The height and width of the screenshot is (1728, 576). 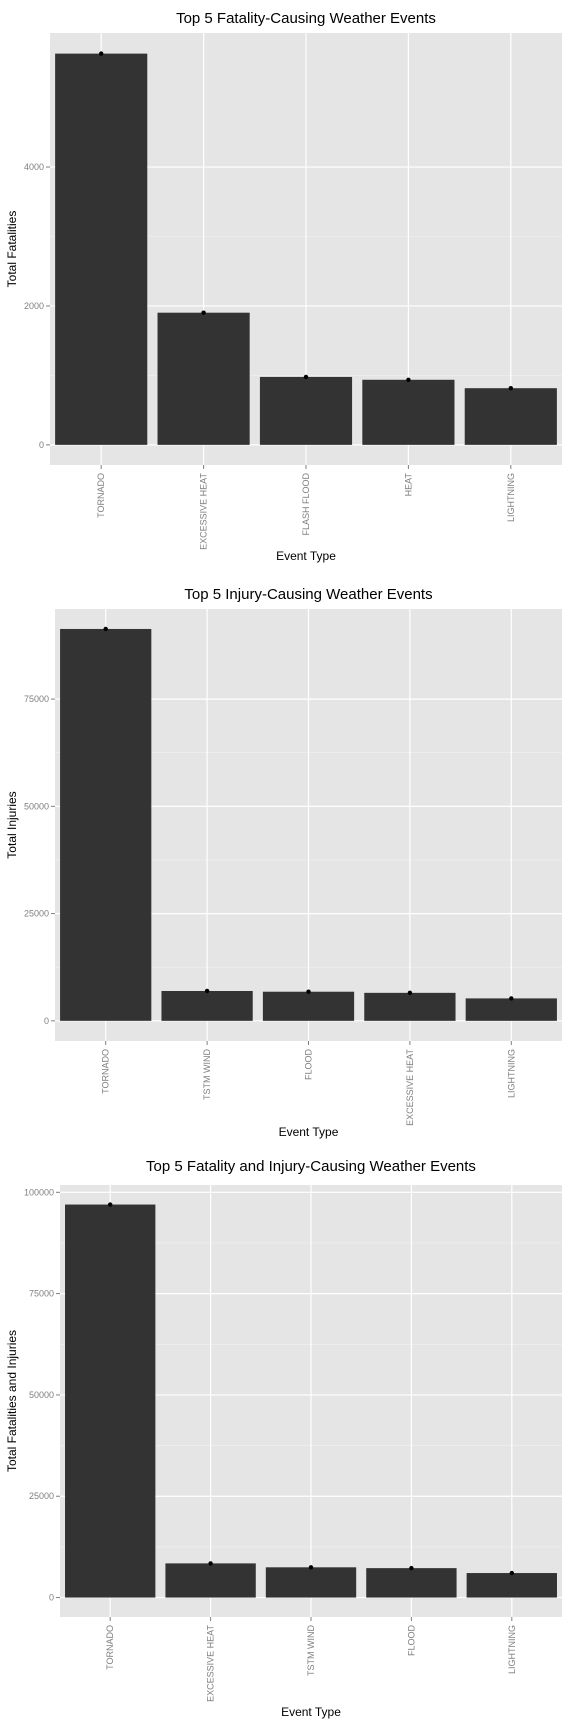 I want to click on chart-title: Top 5 Injury-Causing Weather Events, so click(x=308, y=594).